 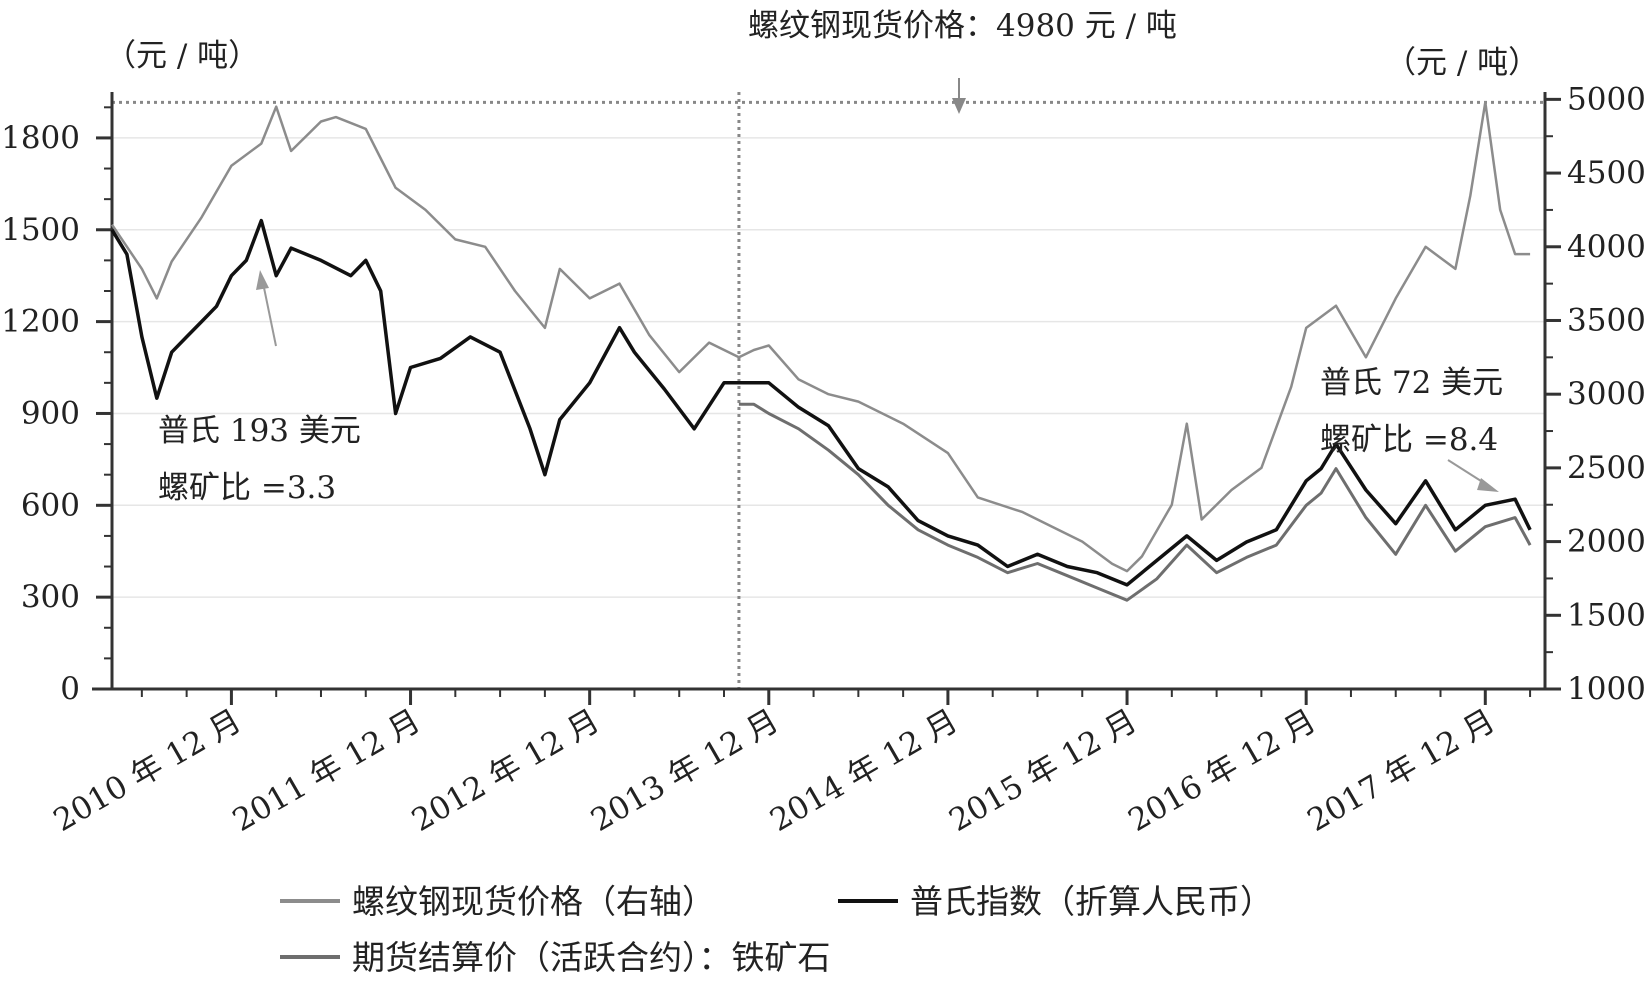 What do you see at coordinates (1135, 502) in the screenshot?
I see `series-line-iron-ore-futures` at bounding box center [1135, 502].